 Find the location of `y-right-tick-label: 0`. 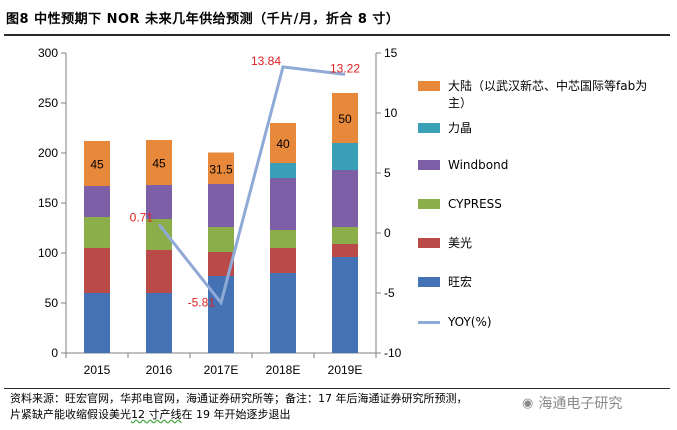

y-right-tick-label: 0 is located at coordinates (387, 233).